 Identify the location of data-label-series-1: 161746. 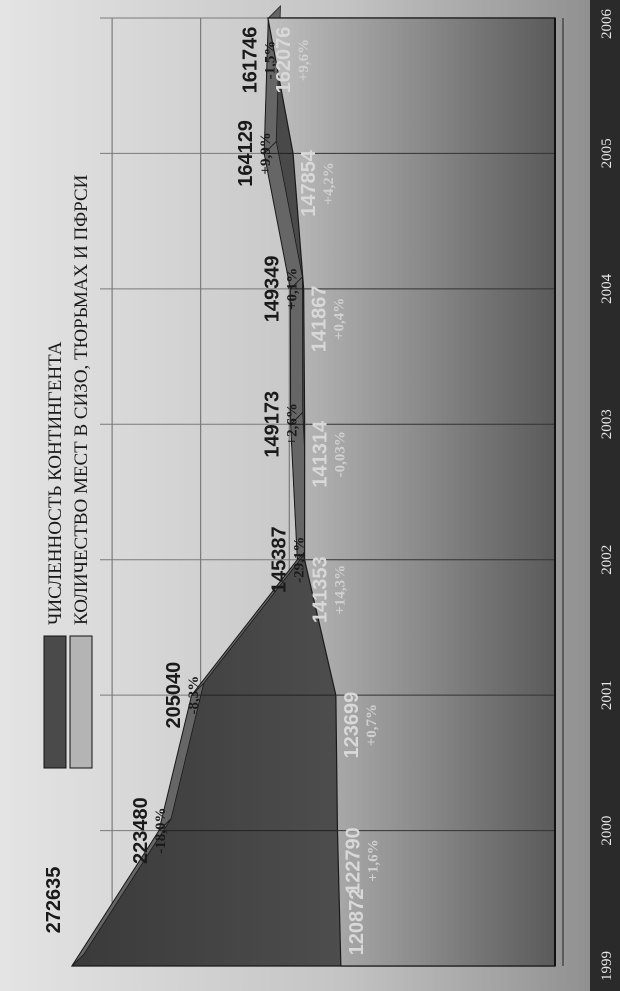
(250, 60).